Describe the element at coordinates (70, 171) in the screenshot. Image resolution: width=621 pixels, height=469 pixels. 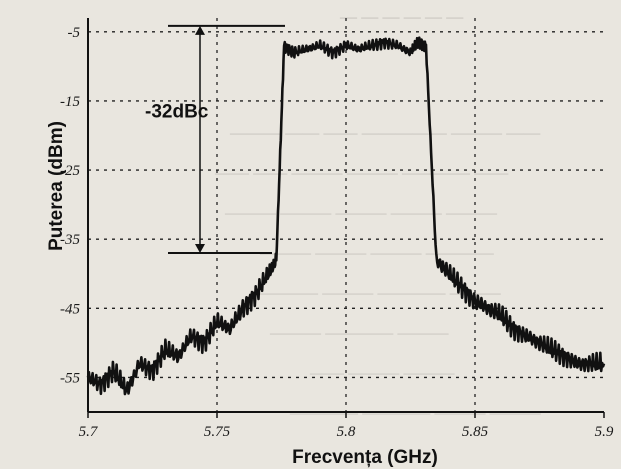
I see `y-tick-label: -25` at that location.